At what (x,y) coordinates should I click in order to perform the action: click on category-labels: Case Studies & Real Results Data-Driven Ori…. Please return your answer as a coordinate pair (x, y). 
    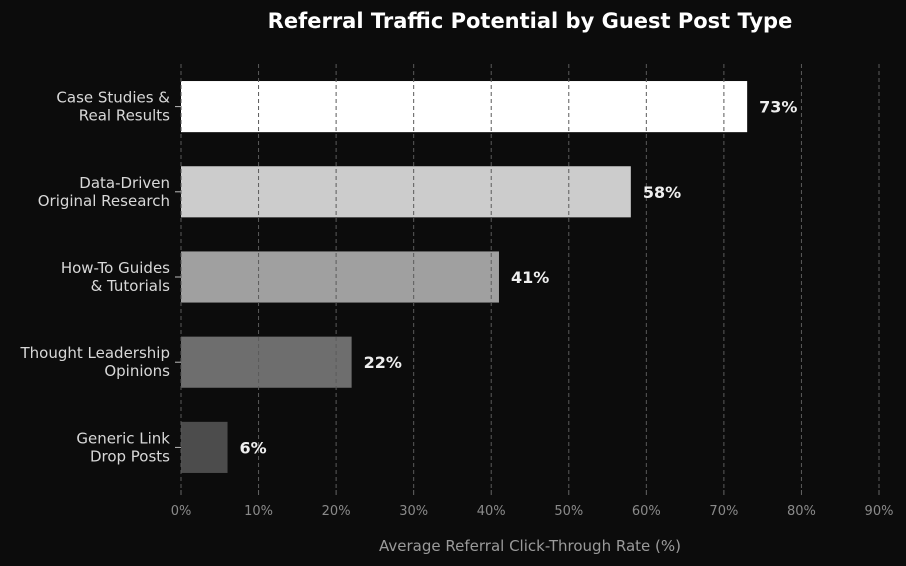
    Looking at the image, I should click on (100, 277).